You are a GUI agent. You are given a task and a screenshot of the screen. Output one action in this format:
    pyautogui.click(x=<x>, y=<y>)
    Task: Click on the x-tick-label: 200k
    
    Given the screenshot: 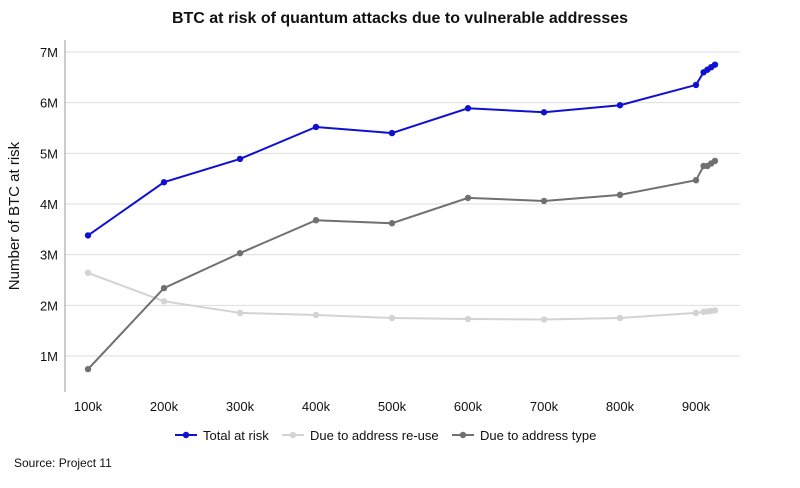 What is the action you would take?
    pyautogui.click(x=164, y=406)
    